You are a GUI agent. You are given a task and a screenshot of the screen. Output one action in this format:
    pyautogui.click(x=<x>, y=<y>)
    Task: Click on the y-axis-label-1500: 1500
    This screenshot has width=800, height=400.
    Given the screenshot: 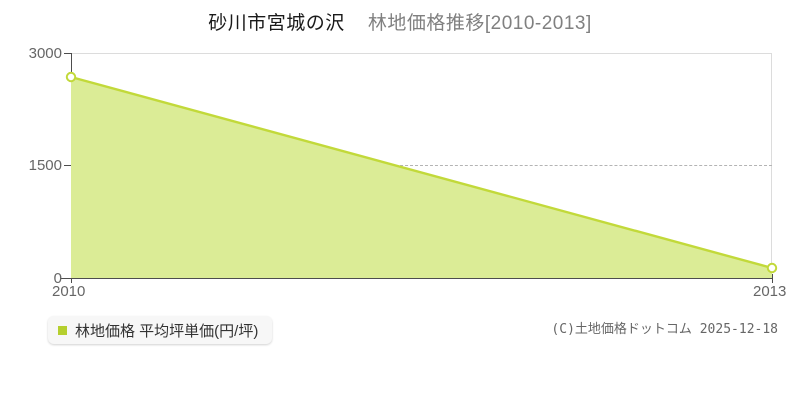 What is the action you would take?
    pyautogui.click(x=45, y=165)
    